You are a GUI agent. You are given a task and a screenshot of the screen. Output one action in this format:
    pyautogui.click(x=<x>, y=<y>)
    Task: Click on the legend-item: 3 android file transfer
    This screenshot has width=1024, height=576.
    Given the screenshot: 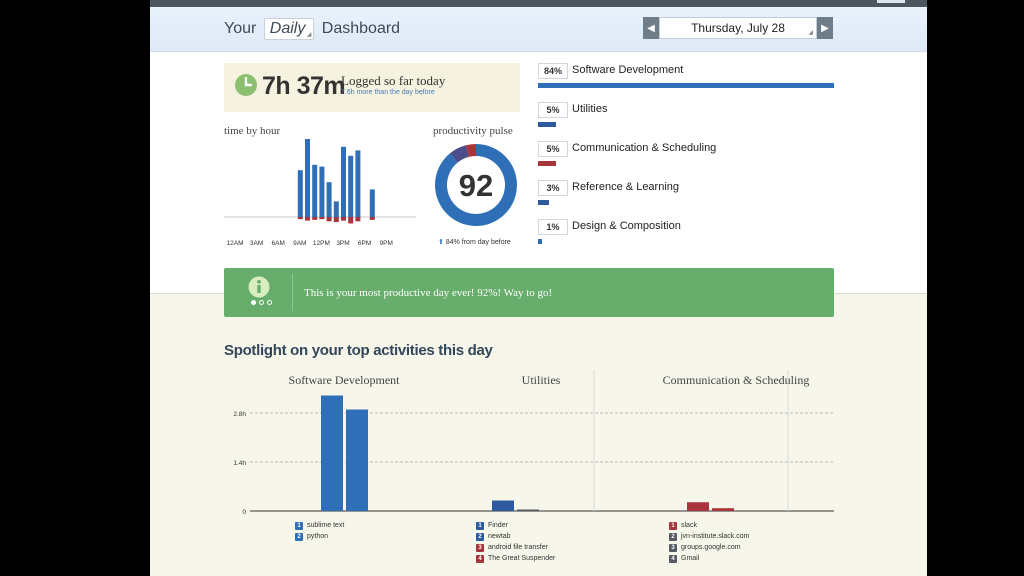 What is the action you would take?
    pyautogui.click(x=515, y=547)
    